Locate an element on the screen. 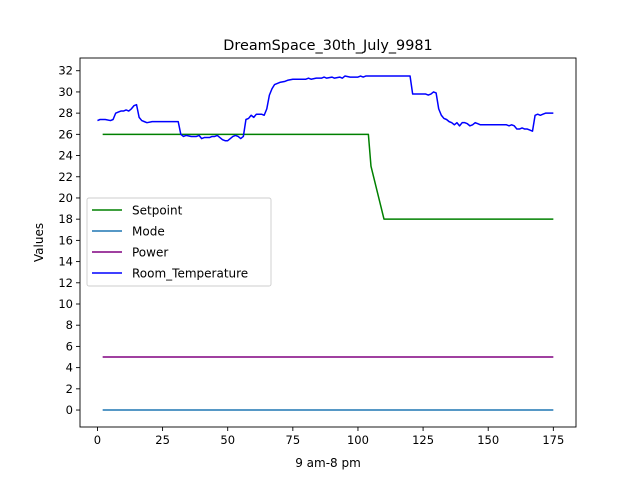 The height and width of the screenshot is (484, 640). legend-box is located at coordinates (179, 242).